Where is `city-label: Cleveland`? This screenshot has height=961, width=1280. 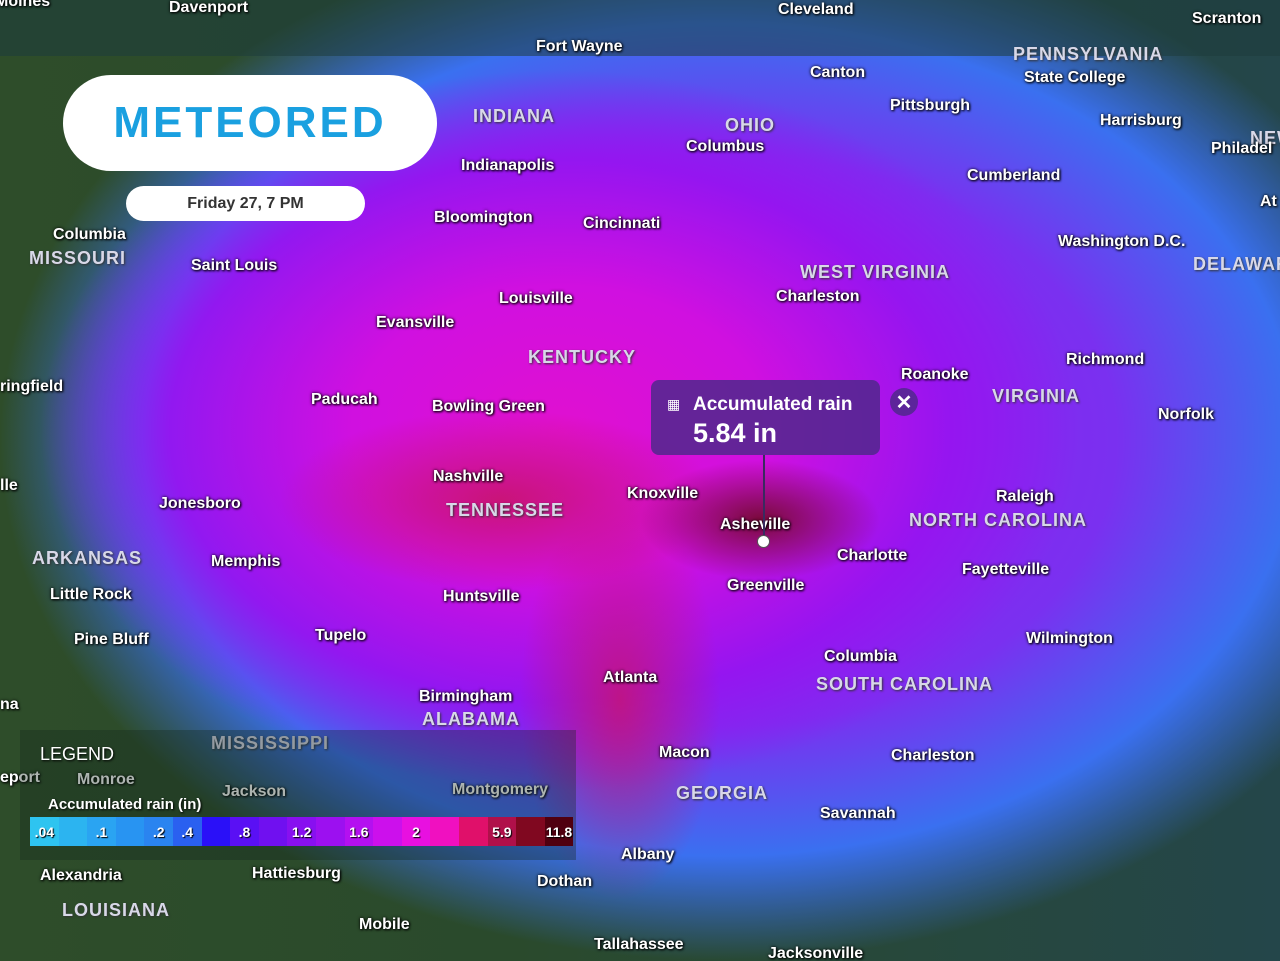
city-label: Cleveland is located at coordinates (816, 9).